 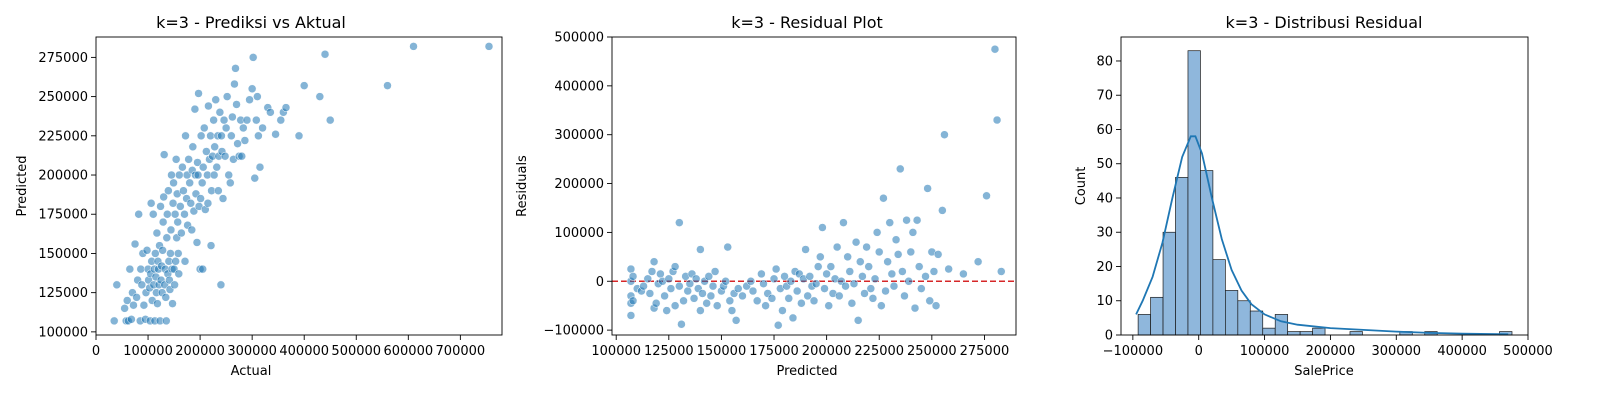 What do you see at coordinates (356, 351) in the screenshot?
I see `x-tick-label: 500000` at bounding box center [356, 351].